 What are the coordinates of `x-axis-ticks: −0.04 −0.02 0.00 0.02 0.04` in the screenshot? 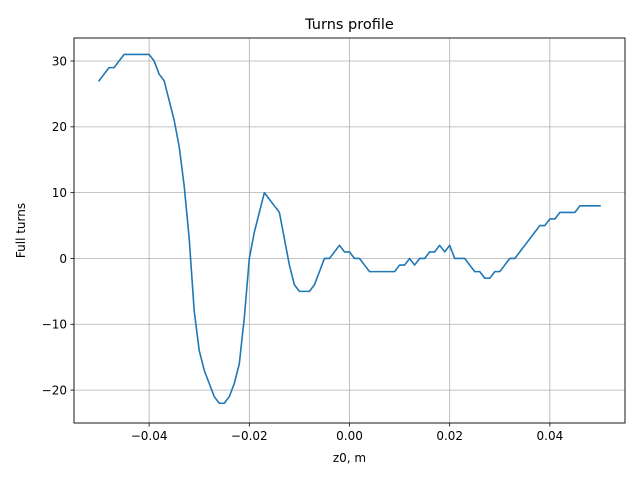 It's located at (347, 433).